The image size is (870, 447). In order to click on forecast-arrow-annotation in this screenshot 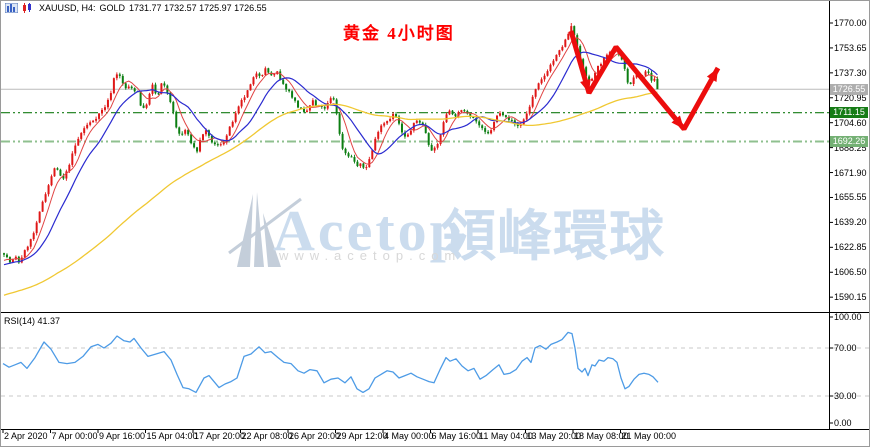, I will do `click(645, 81)`.